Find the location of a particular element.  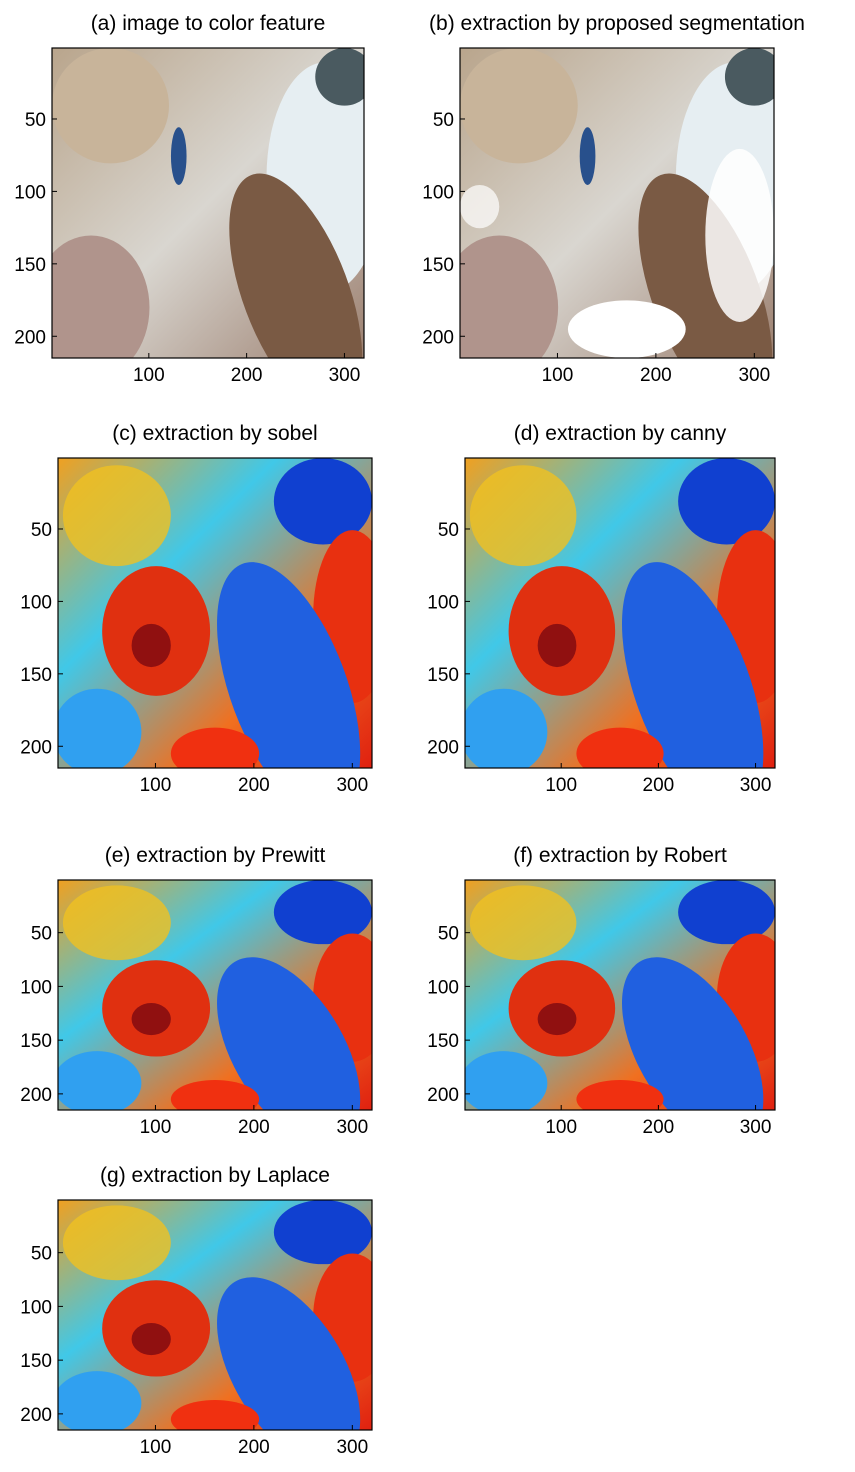

panel-title: (b) extraction by proposed segmentation is located at coordinates (617, 23).